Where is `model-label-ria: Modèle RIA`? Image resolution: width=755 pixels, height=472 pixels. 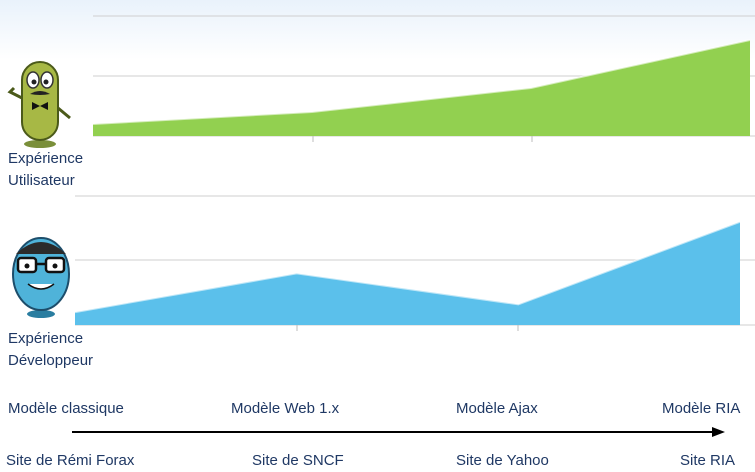 model-label-ria: Modèle RIA is located at coordinates (701, 408).